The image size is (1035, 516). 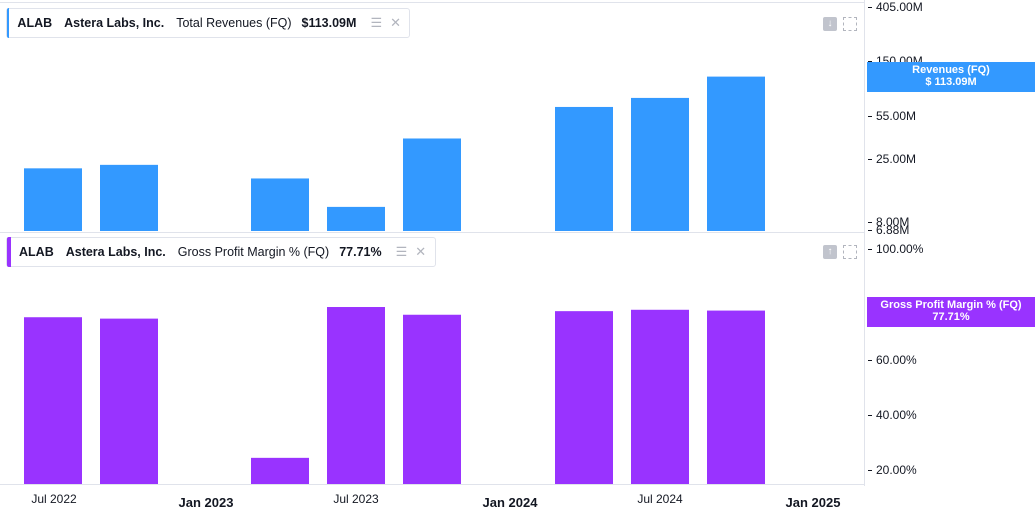 I want to click on margin-accent, so click(x=9, y=252).